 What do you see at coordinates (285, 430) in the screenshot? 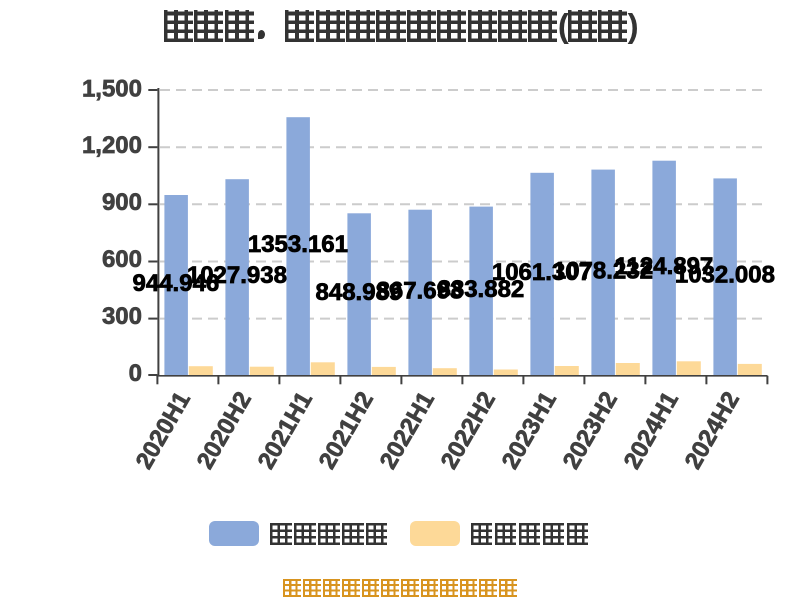
I see `svg-text: 2021H1` at bounding box center [285, 430].